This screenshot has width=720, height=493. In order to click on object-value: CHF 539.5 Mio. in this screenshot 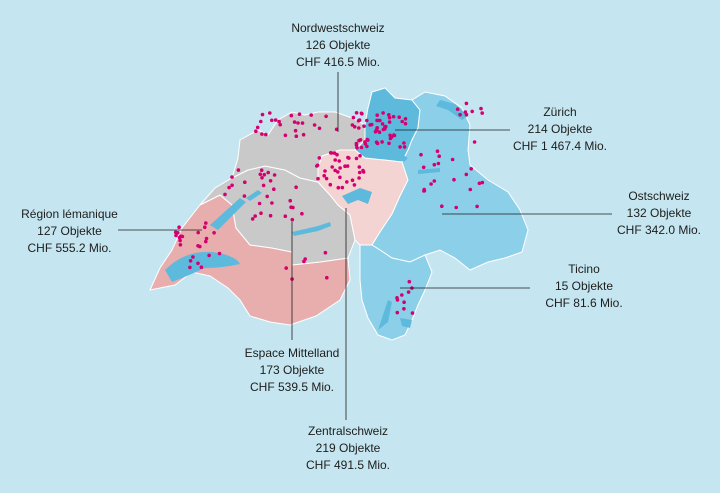, I will do `click(292, 387)`.